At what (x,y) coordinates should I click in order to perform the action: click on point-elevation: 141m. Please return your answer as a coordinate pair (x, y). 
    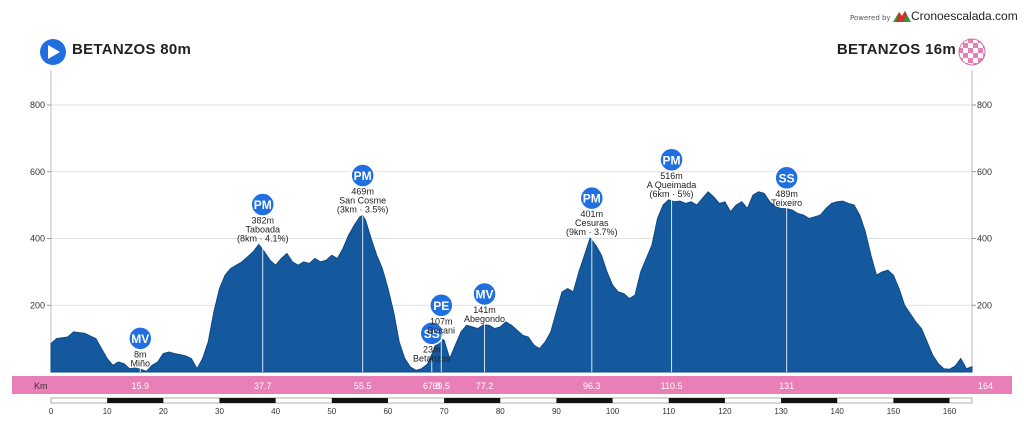
    Looking at the image, I should click on (484, 310).